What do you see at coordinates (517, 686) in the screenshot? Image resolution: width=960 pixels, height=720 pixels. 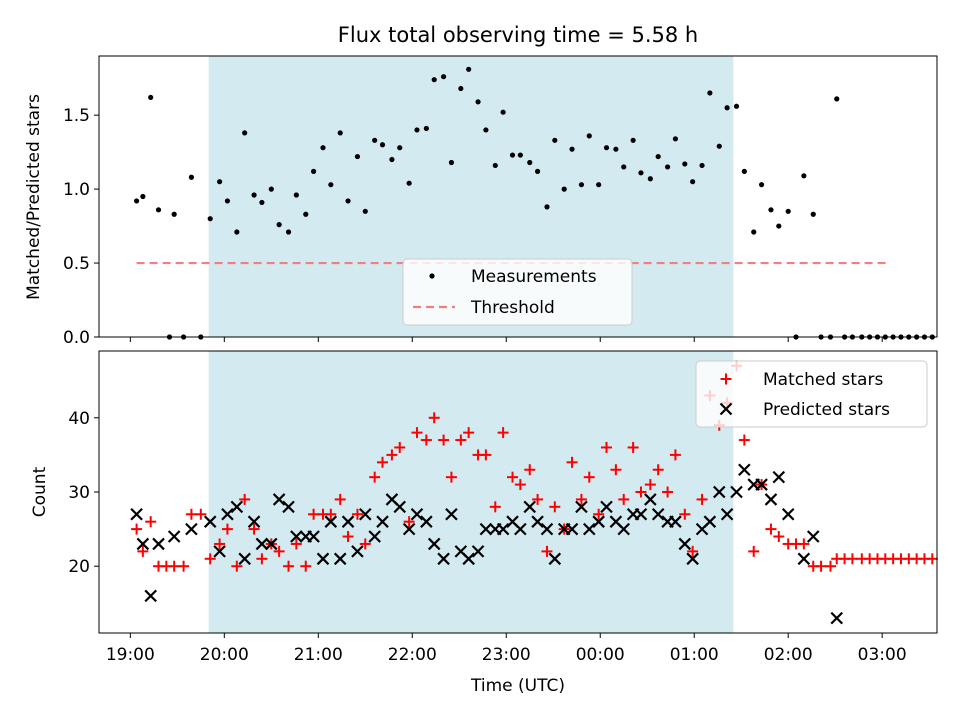 I see `x-axis-label: Time (UTC)` at bounding box center [517, 686].